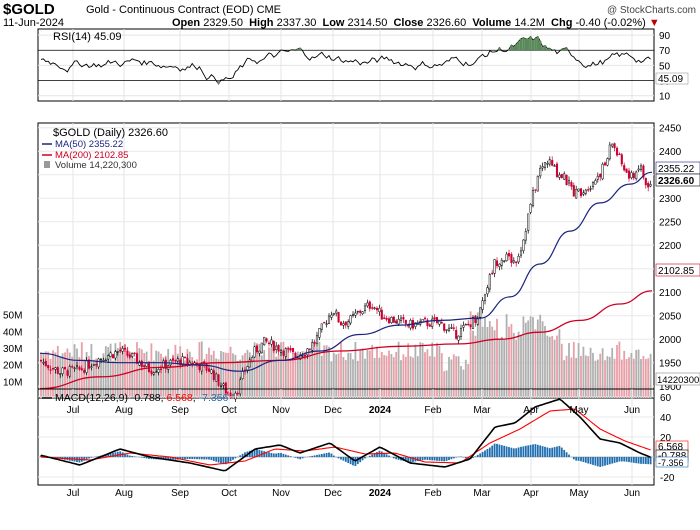  What do you see at coordinates (408, 23) in the screenshot?
I see `close-label: Close` at bounding box center [408, 23].